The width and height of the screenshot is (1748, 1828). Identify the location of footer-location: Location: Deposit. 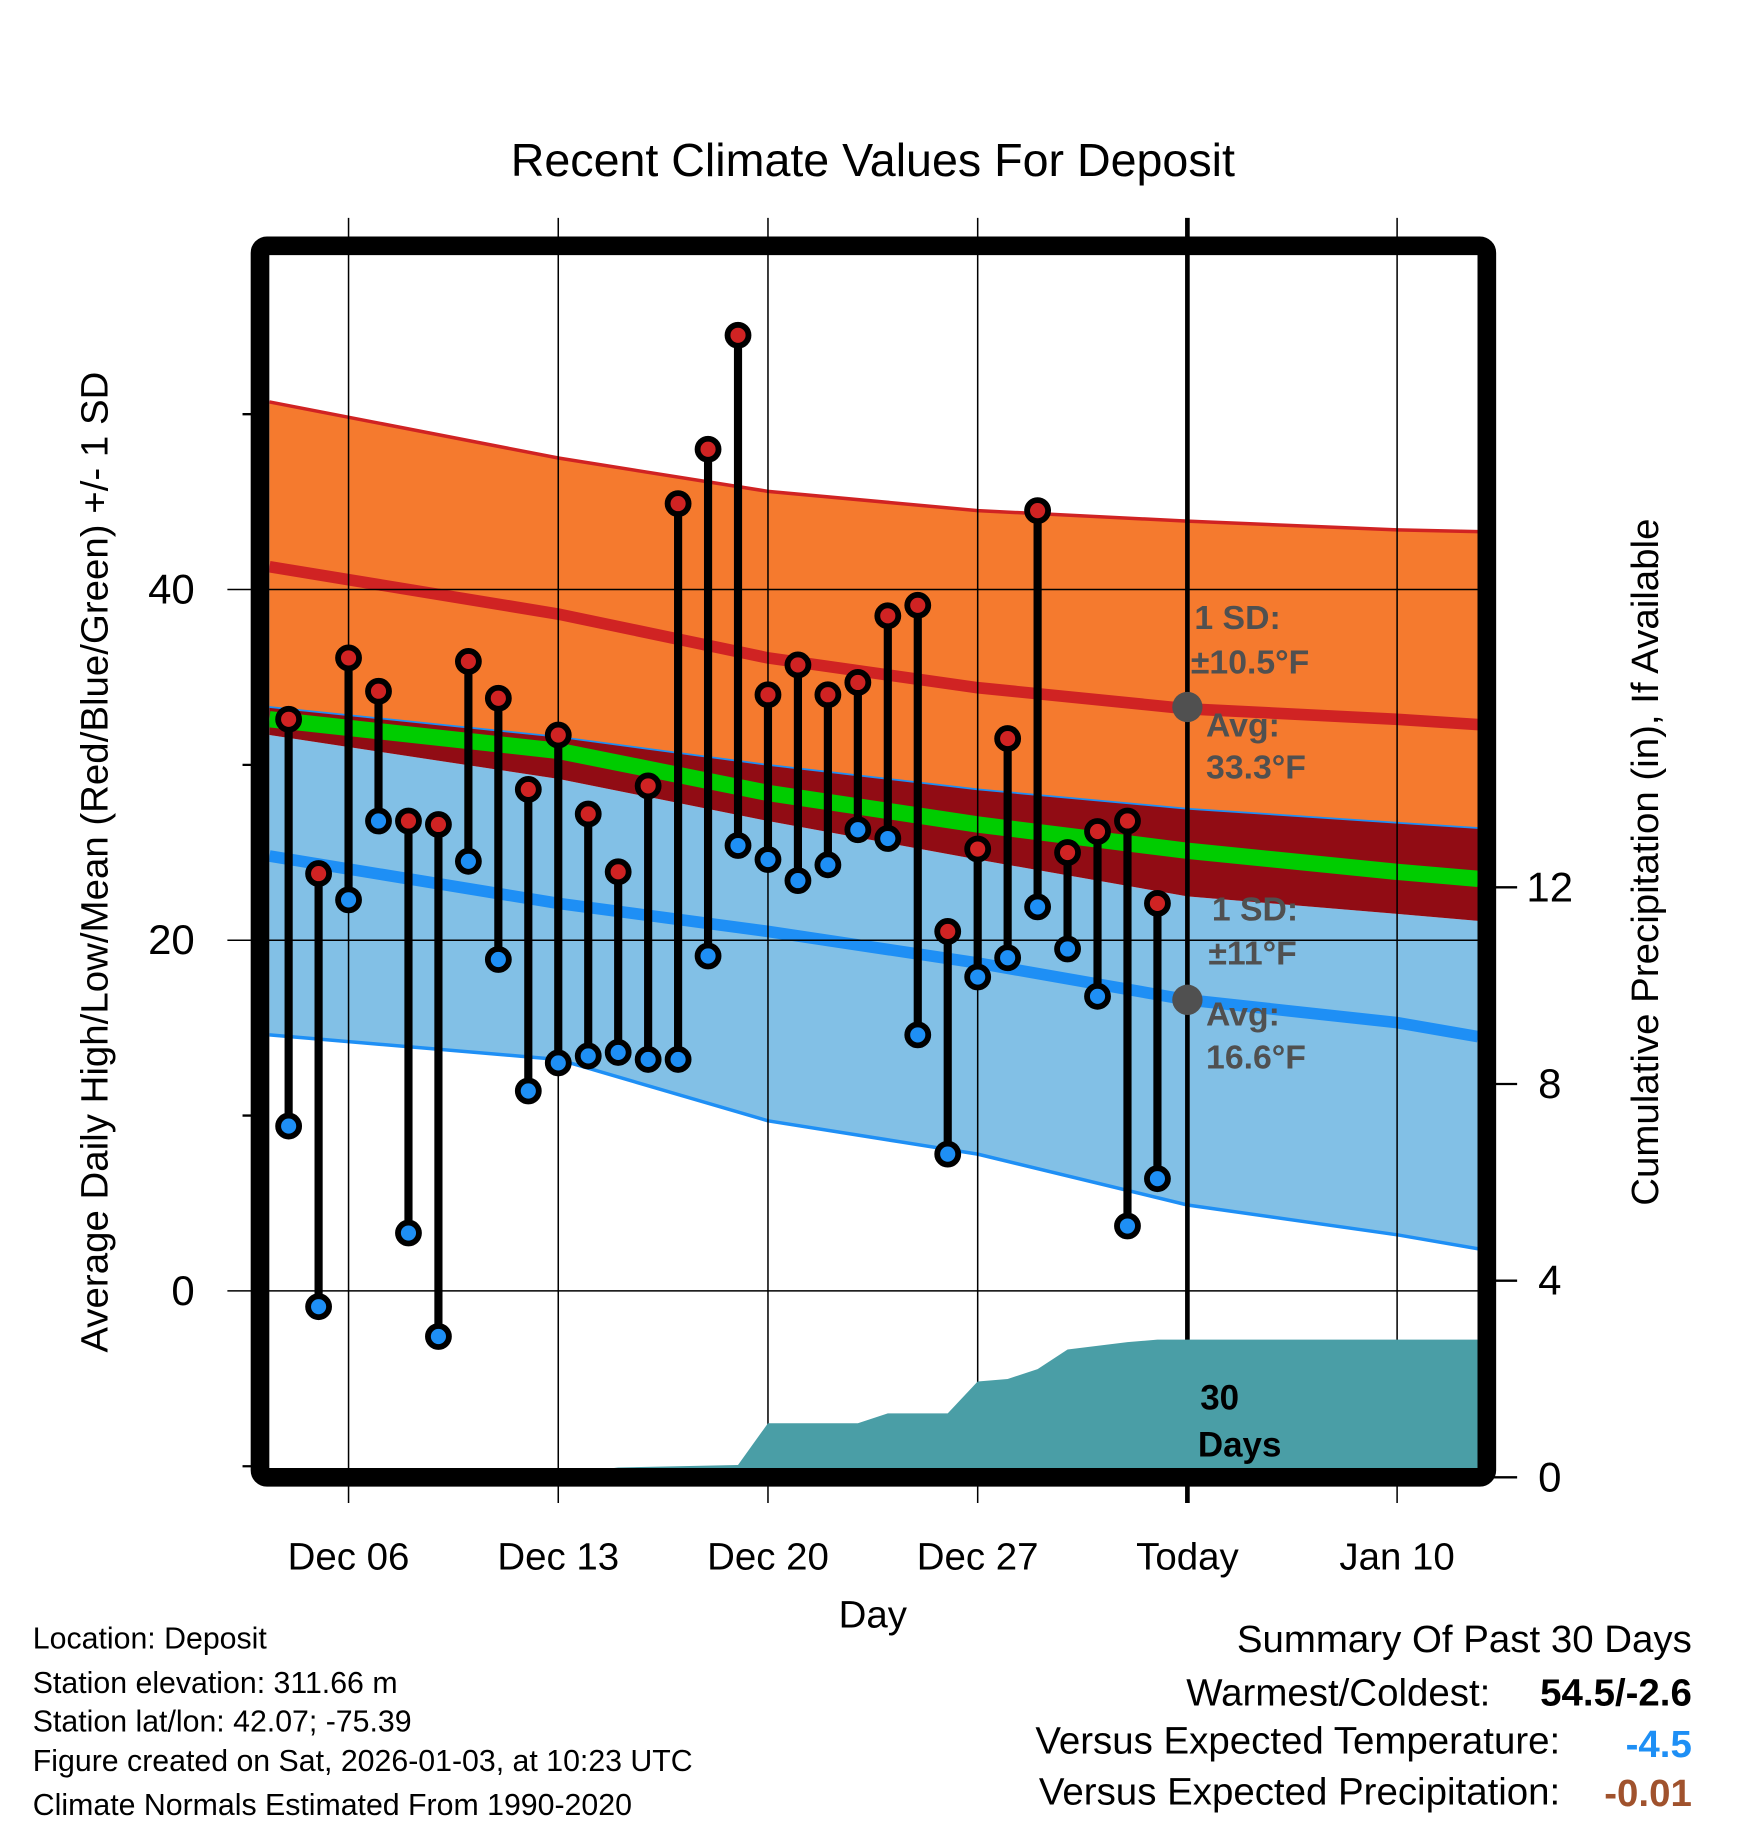
(150, 1639).